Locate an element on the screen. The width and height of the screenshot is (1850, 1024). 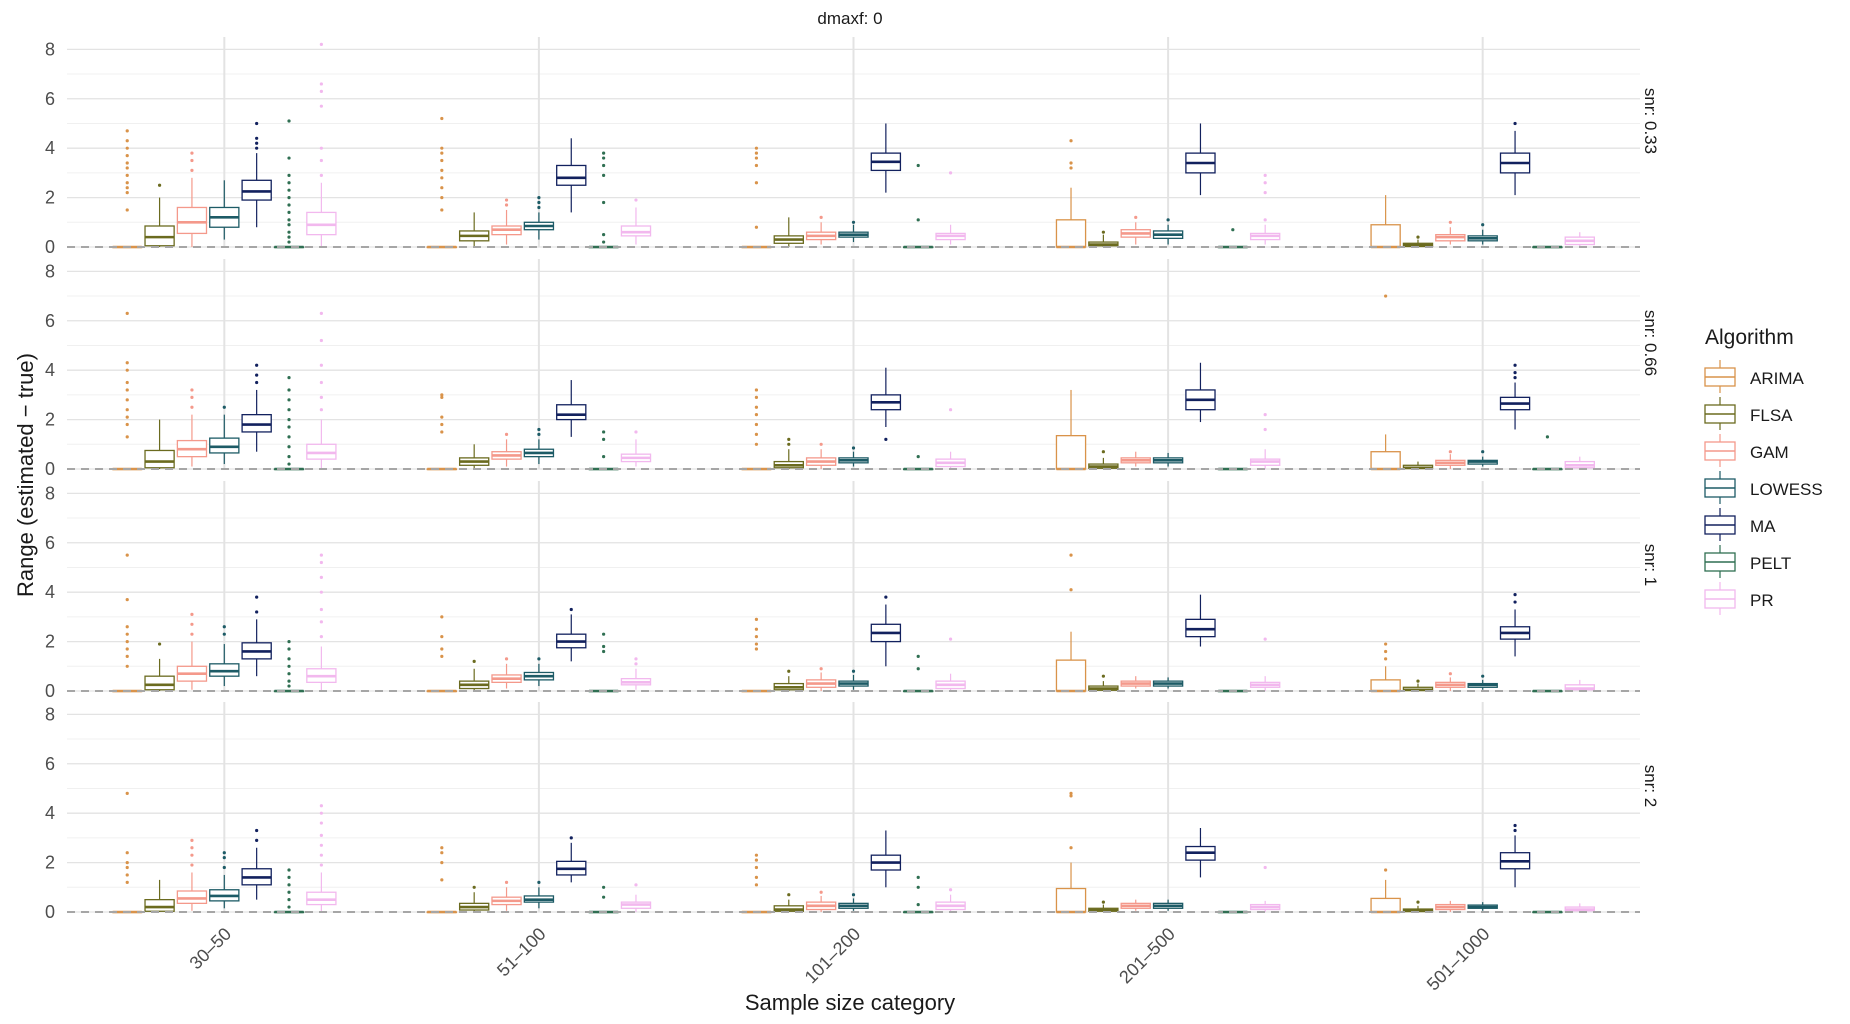
box-ma is located at coordinates (1515, 855).